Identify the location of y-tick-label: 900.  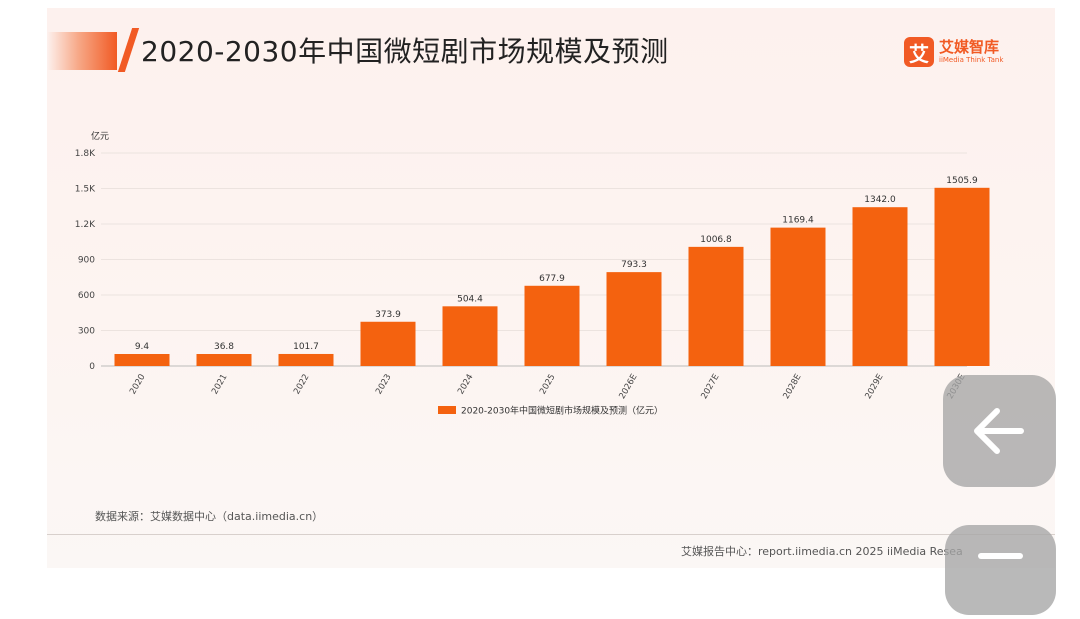
(86, 261).